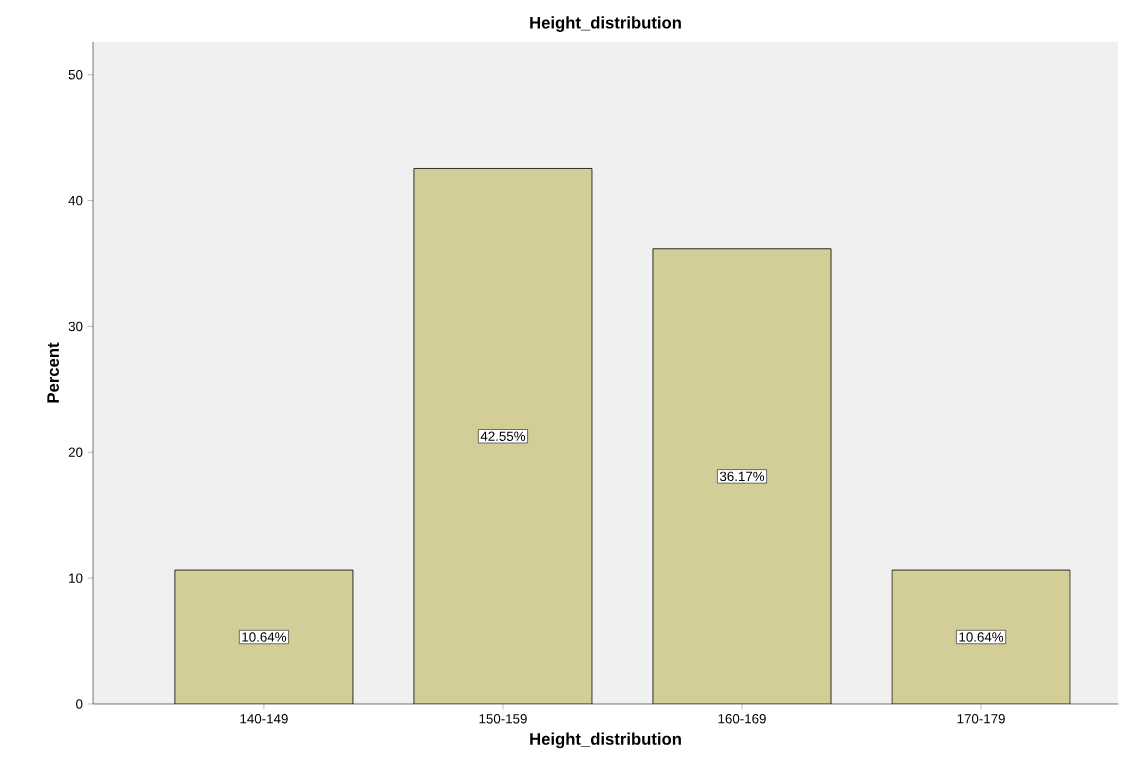 The height and width of the screenshot is (784, 1144). What do you see at coordinates (503, 719) in the screenshot?
I see `x-tick-label: 150-159` at bounding box center [503, 719].